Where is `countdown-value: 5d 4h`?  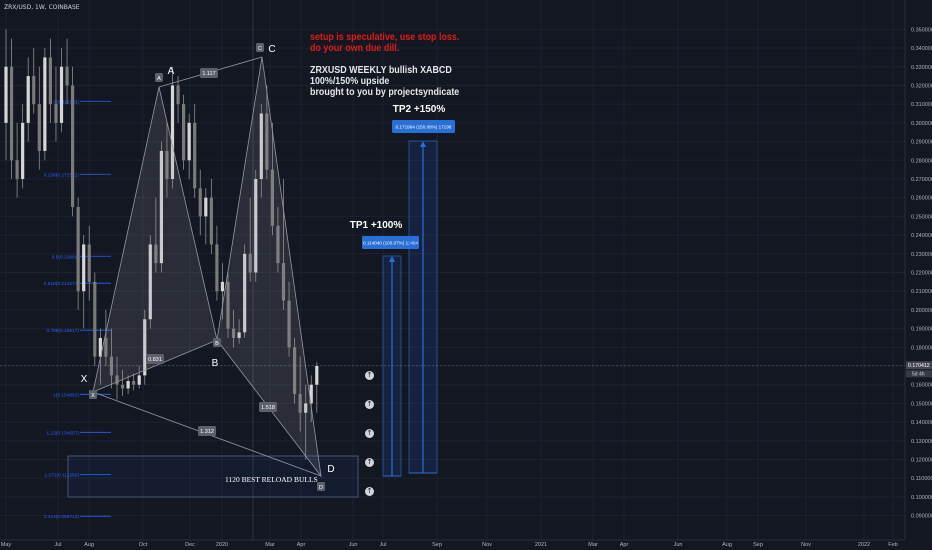
countdown-value: 5d 4h is located at coordinates (918, 375).